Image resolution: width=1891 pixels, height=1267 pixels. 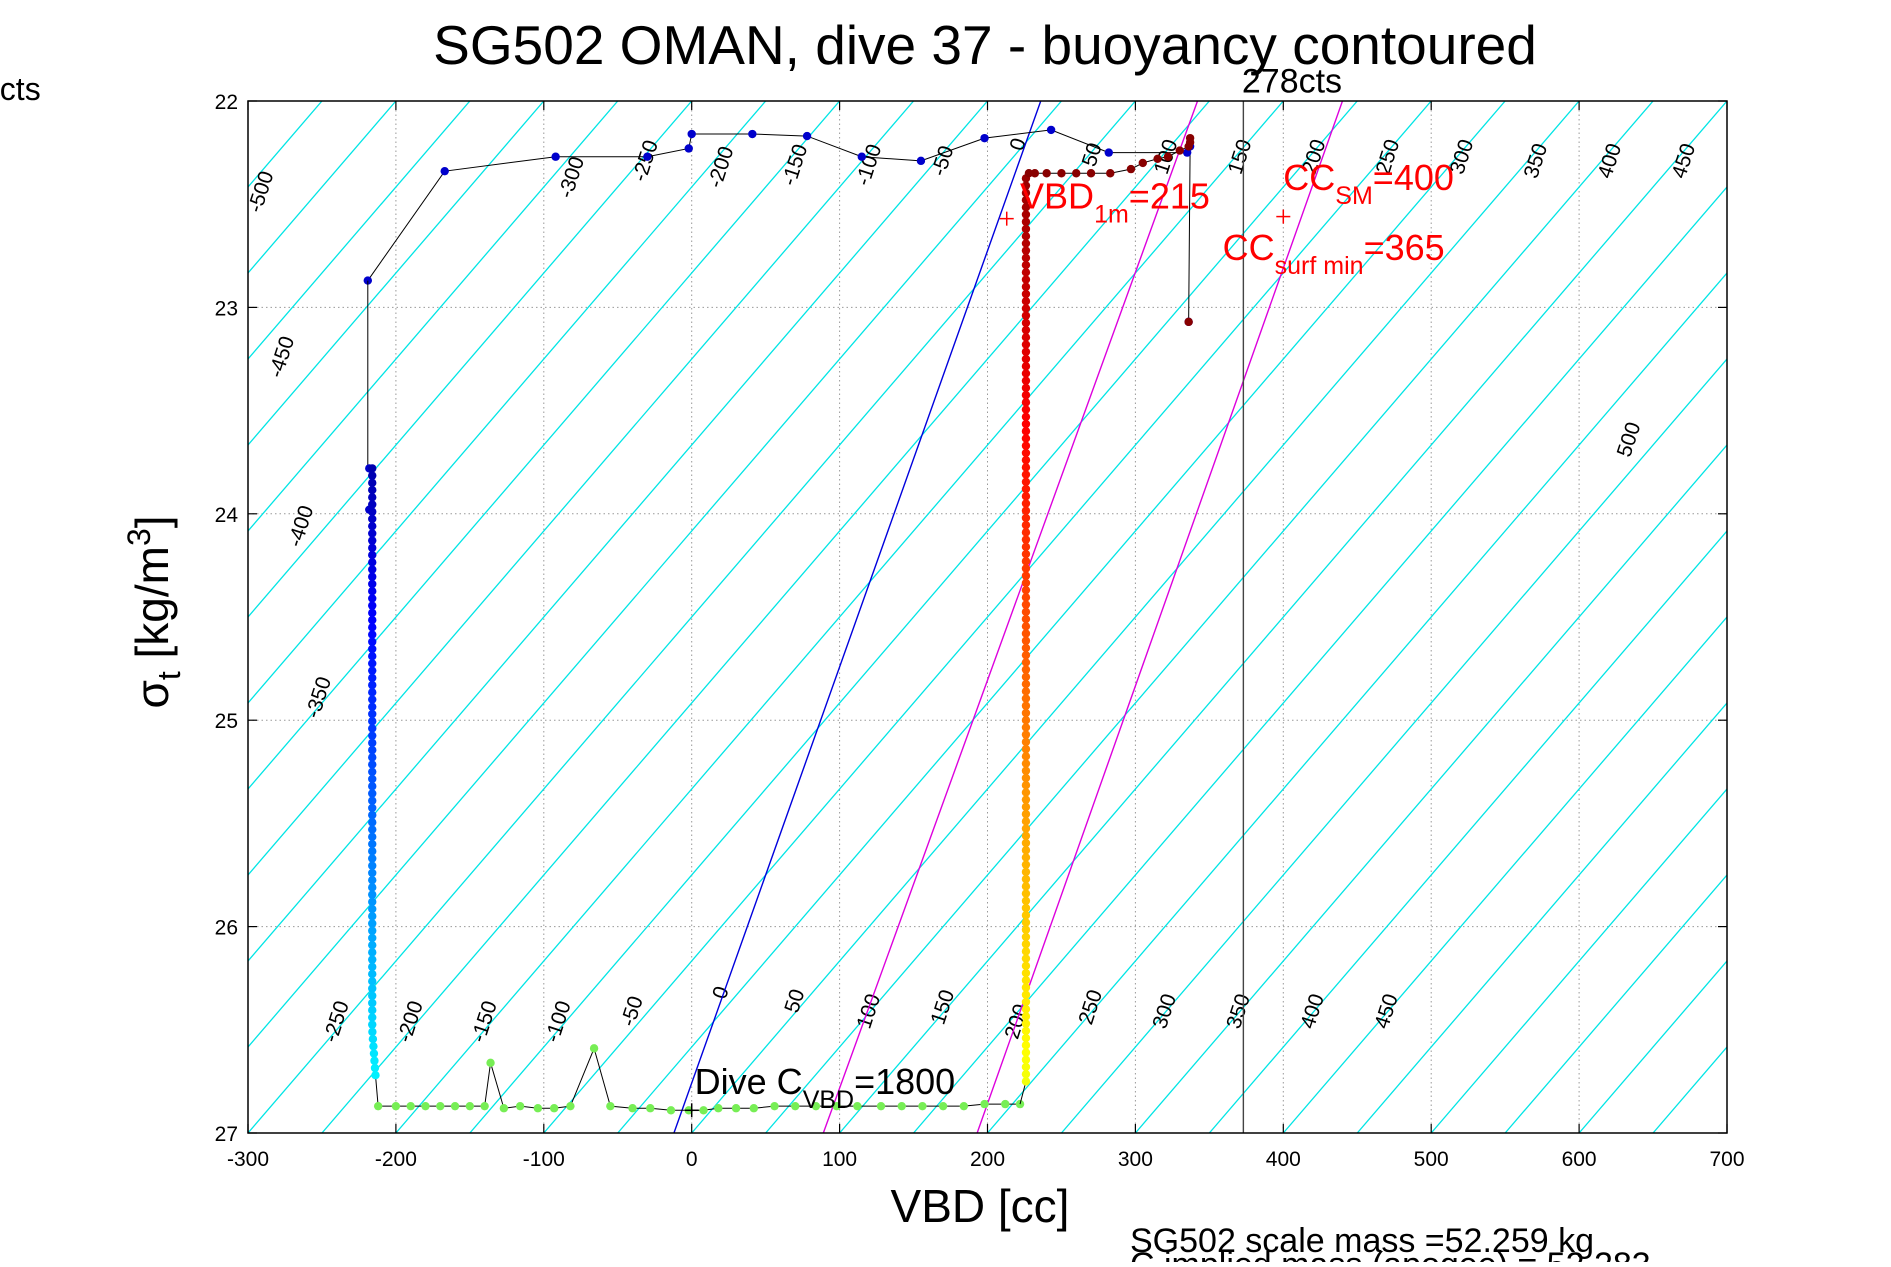 What do you see at coordinates (749, 1081) in the screenshot?
I see `annotation-main: Dive C` at bounding box center [749, 1081].